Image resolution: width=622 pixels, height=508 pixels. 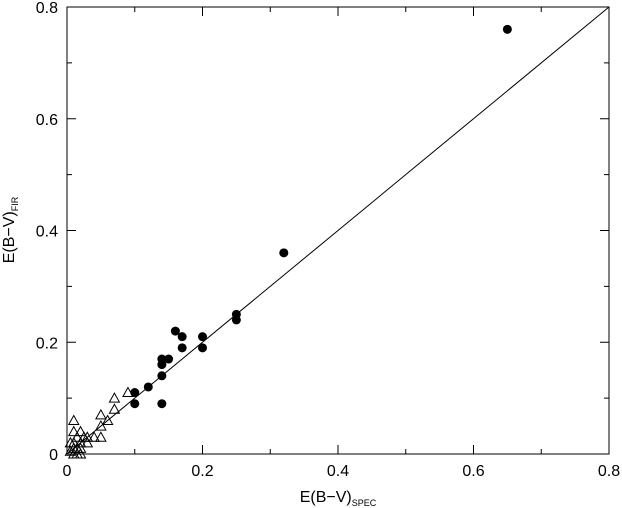 I want to click on y-tick-label: 0.8, so click(x=47, y=8).